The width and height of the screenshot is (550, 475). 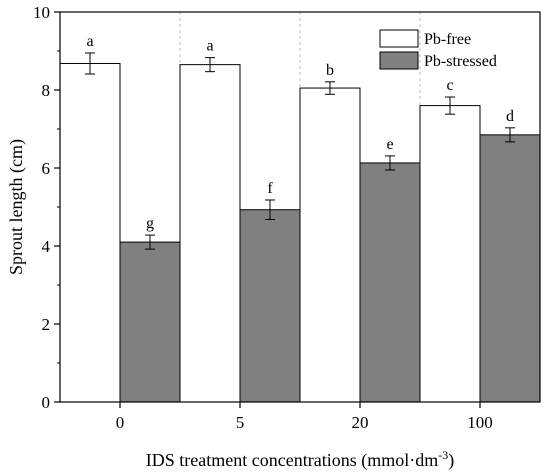 What do you see at coordinates (46, 90) in the screenshot?
I see `y-tick-label: 8` at bounding box center [46, 90].